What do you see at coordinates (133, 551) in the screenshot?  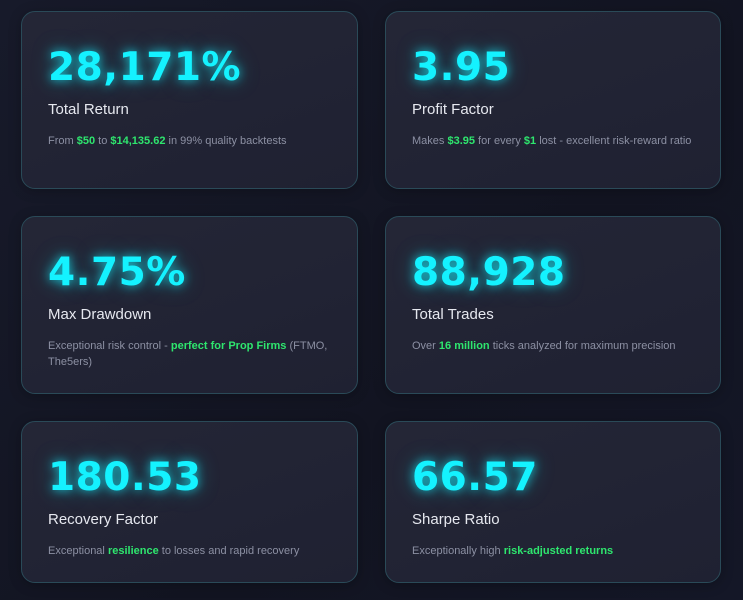 I see `desc-highlight: resilience` at bounding box center [133, 551].